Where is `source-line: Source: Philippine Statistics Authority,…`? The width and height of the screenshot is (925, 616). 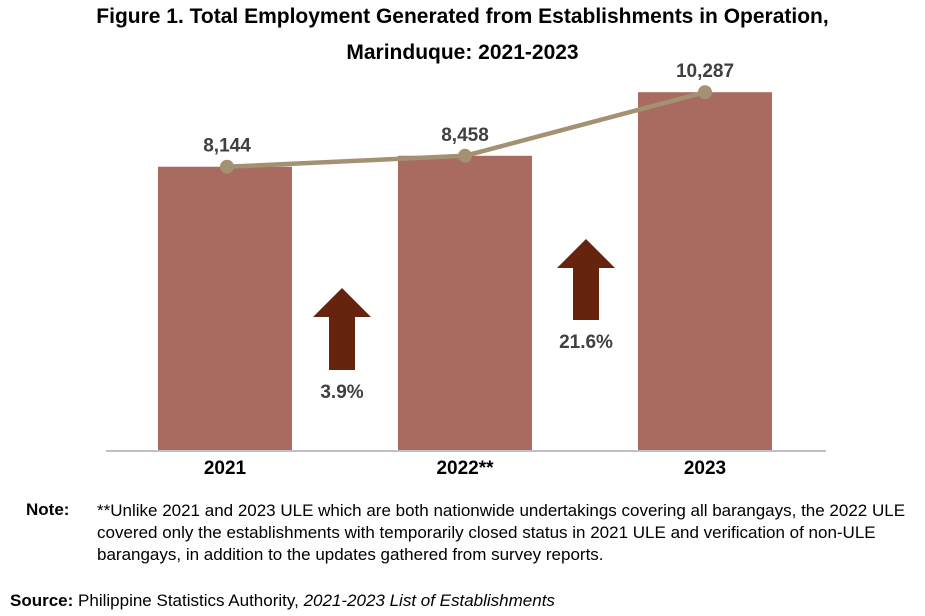
source-line: Source: Philippine Statistics Authority,… is located at coordinates (282, 601).